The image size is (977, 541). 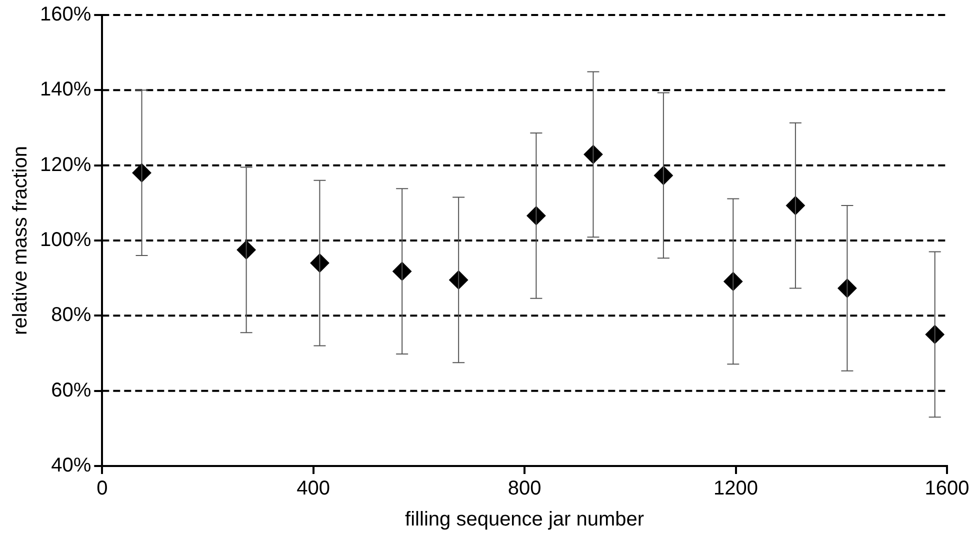 What do you see at coordinates (71, 315) in the screenshot?
I see `y-tick-label: 80%` at bounding box center [71, 315].